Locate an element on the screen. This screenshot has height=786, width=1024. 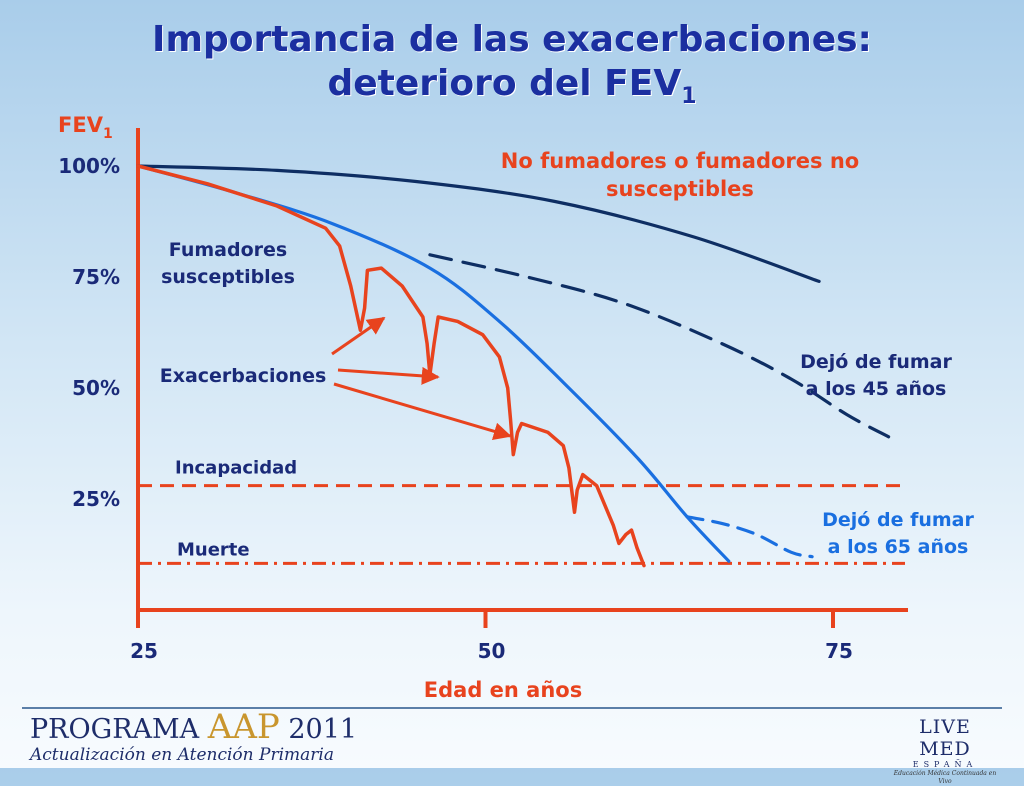
threshold-label-incapacidad: Incapacidad is located at coordinates (236, 468).